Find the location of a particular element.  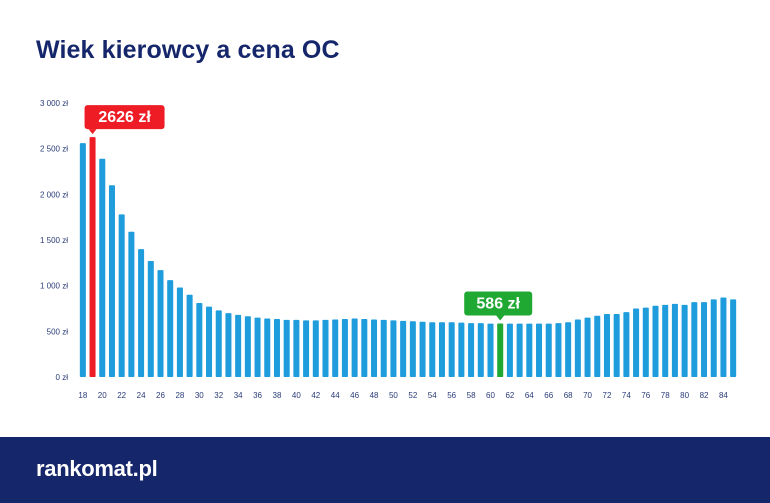

y-tick-label: 2 000 zł is located at coordinates (54, 194).